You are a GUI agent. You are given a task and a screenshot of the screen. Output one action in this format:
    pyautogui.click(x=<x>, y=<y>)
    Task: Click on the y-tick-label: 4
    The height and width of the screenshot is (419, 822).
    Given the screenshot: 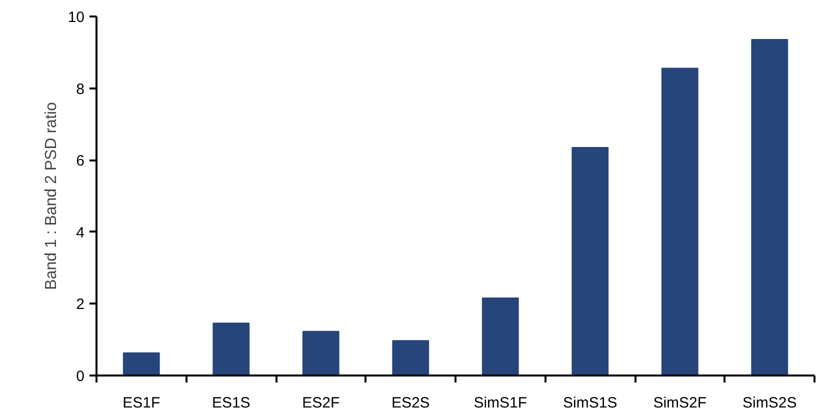 What is the action you would take?
    pyautogui.click(x=80, y=233)
    